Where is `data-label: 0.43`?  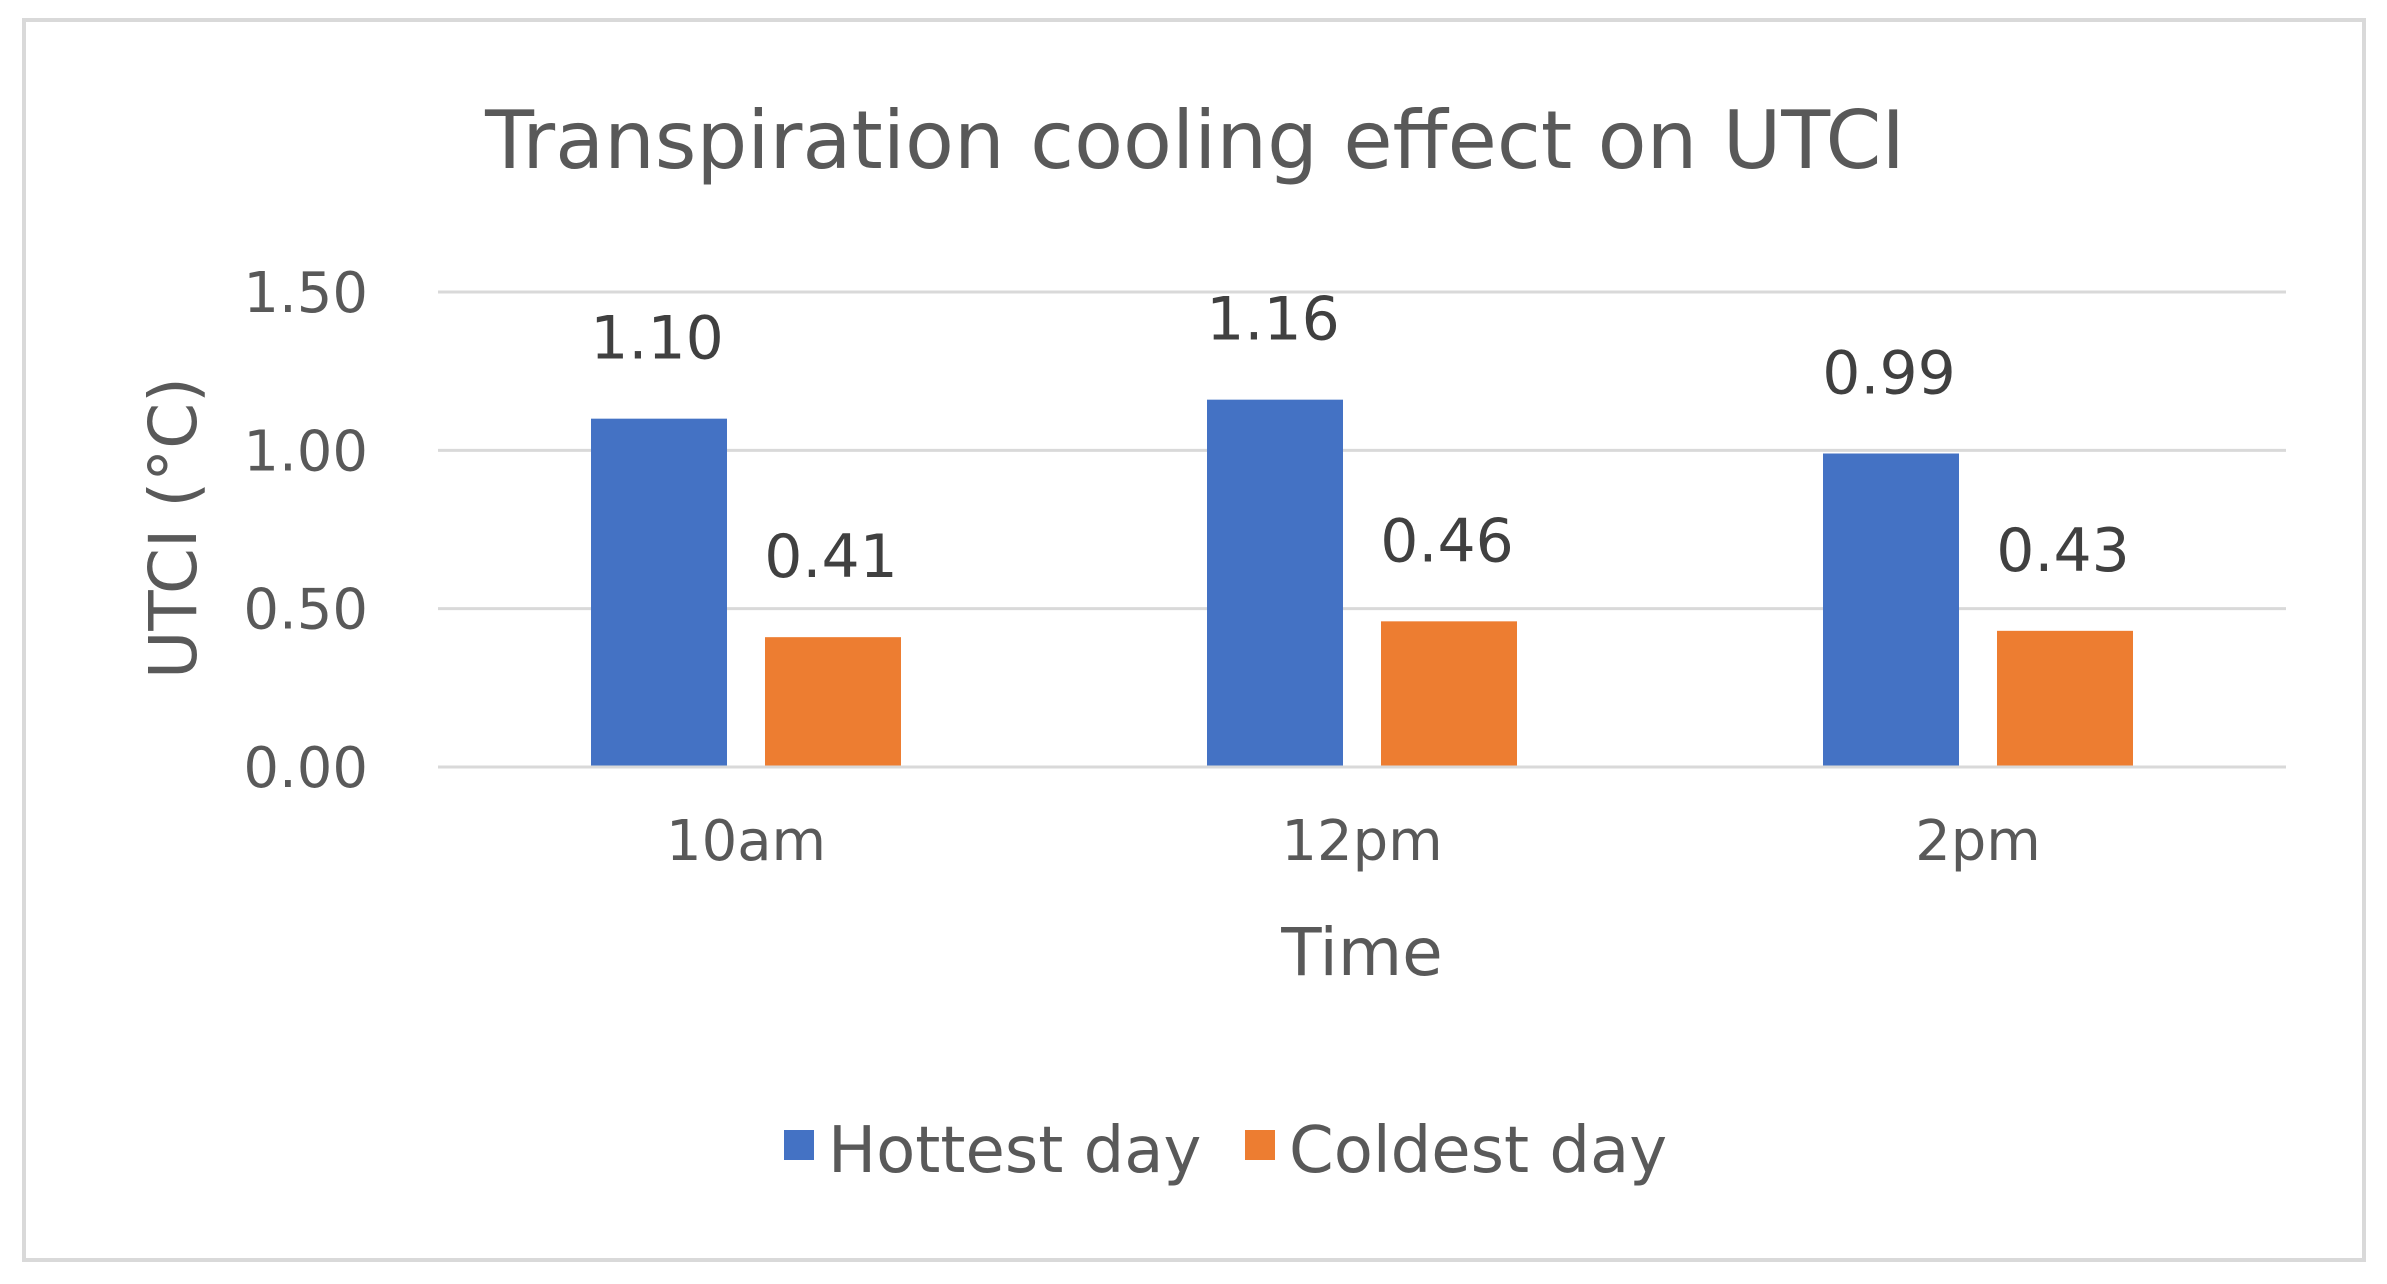 data-label: 0.43 is located at coordinates (2063, 551).